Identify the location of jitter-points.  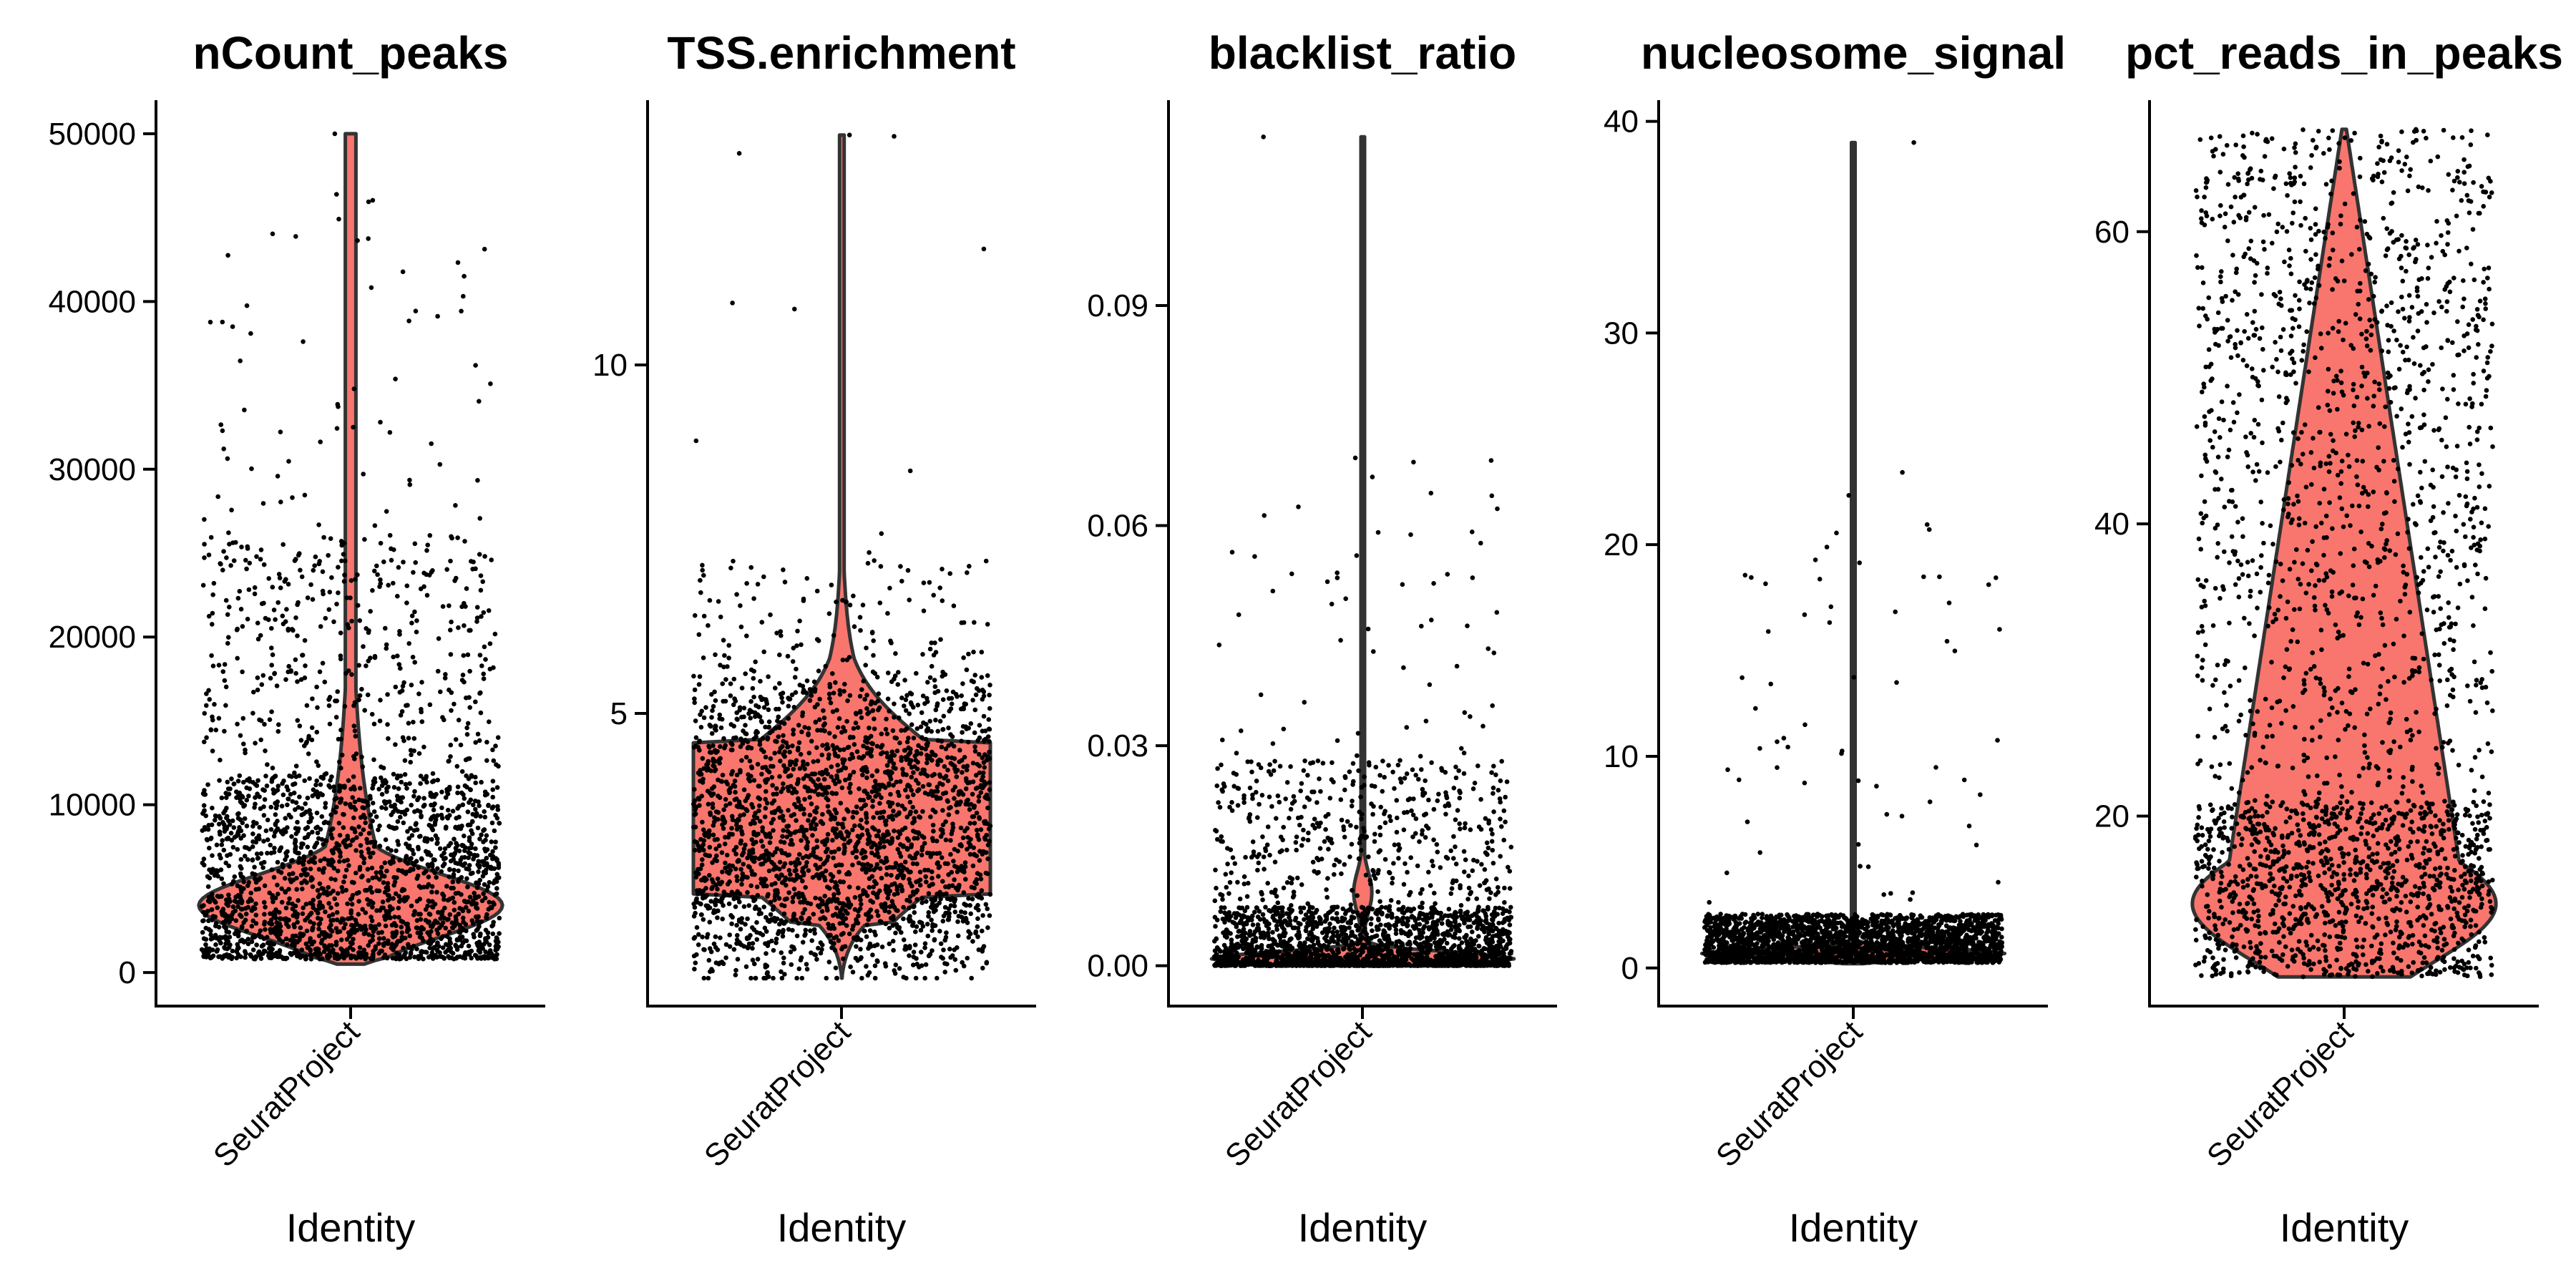
(842, 556).